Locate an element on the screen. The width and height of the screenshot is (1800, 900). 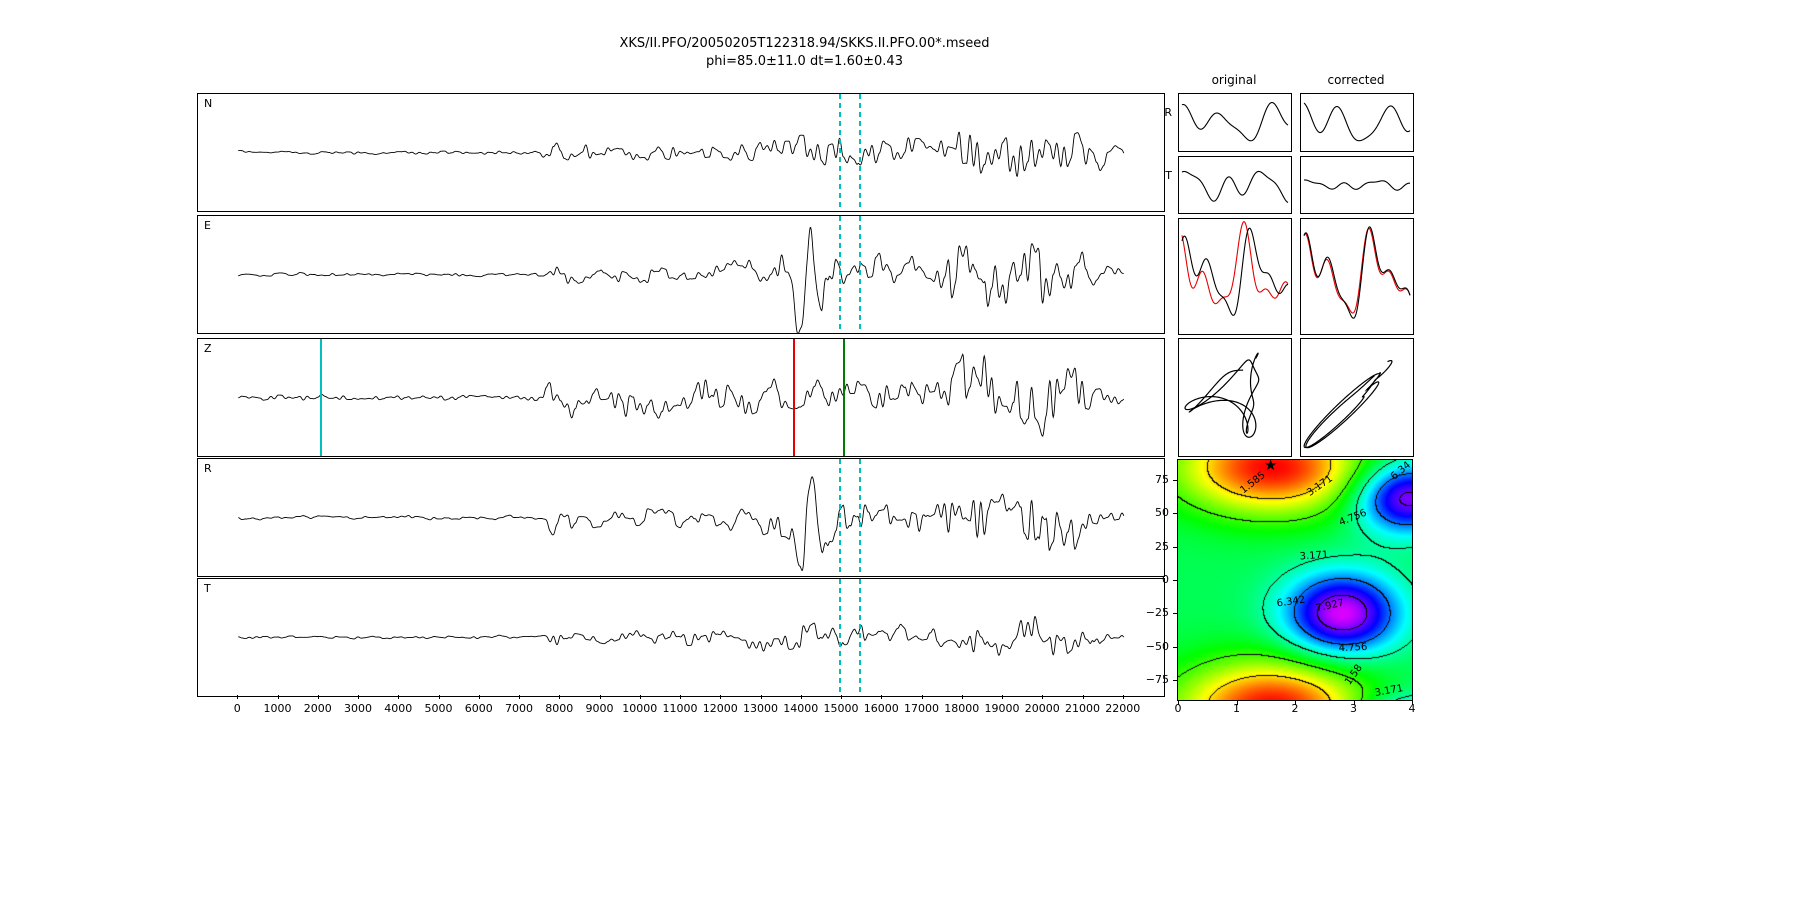
panel-label-e: E is located at coordinates (207, 225).